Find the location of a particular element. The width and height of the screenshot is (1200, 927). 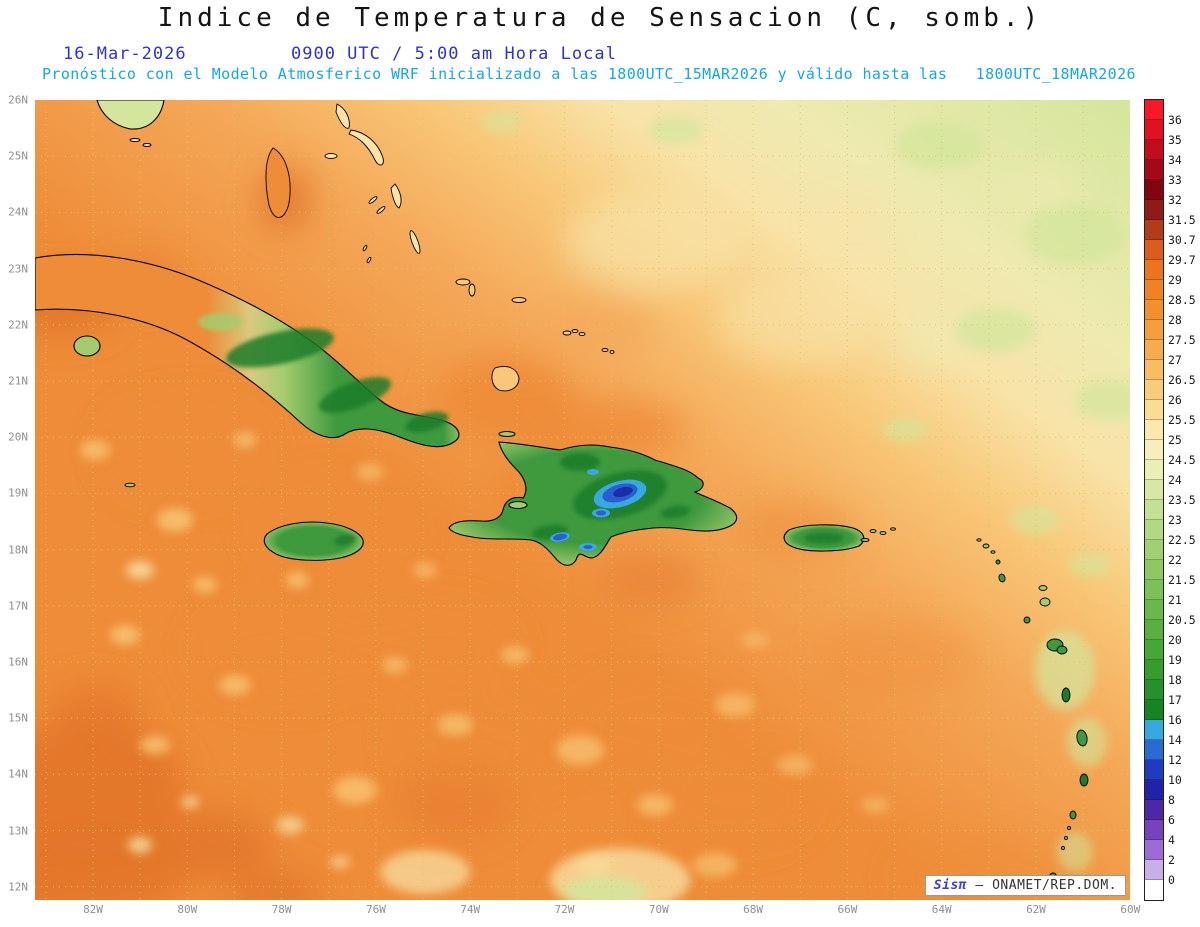

ile-de-la-gonave is located at coordinates (518, 505).